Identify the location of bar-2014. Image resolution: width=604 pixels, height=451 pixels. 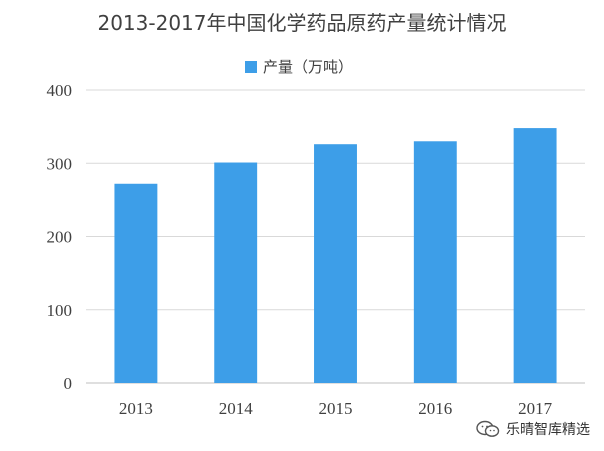
(236, 272).